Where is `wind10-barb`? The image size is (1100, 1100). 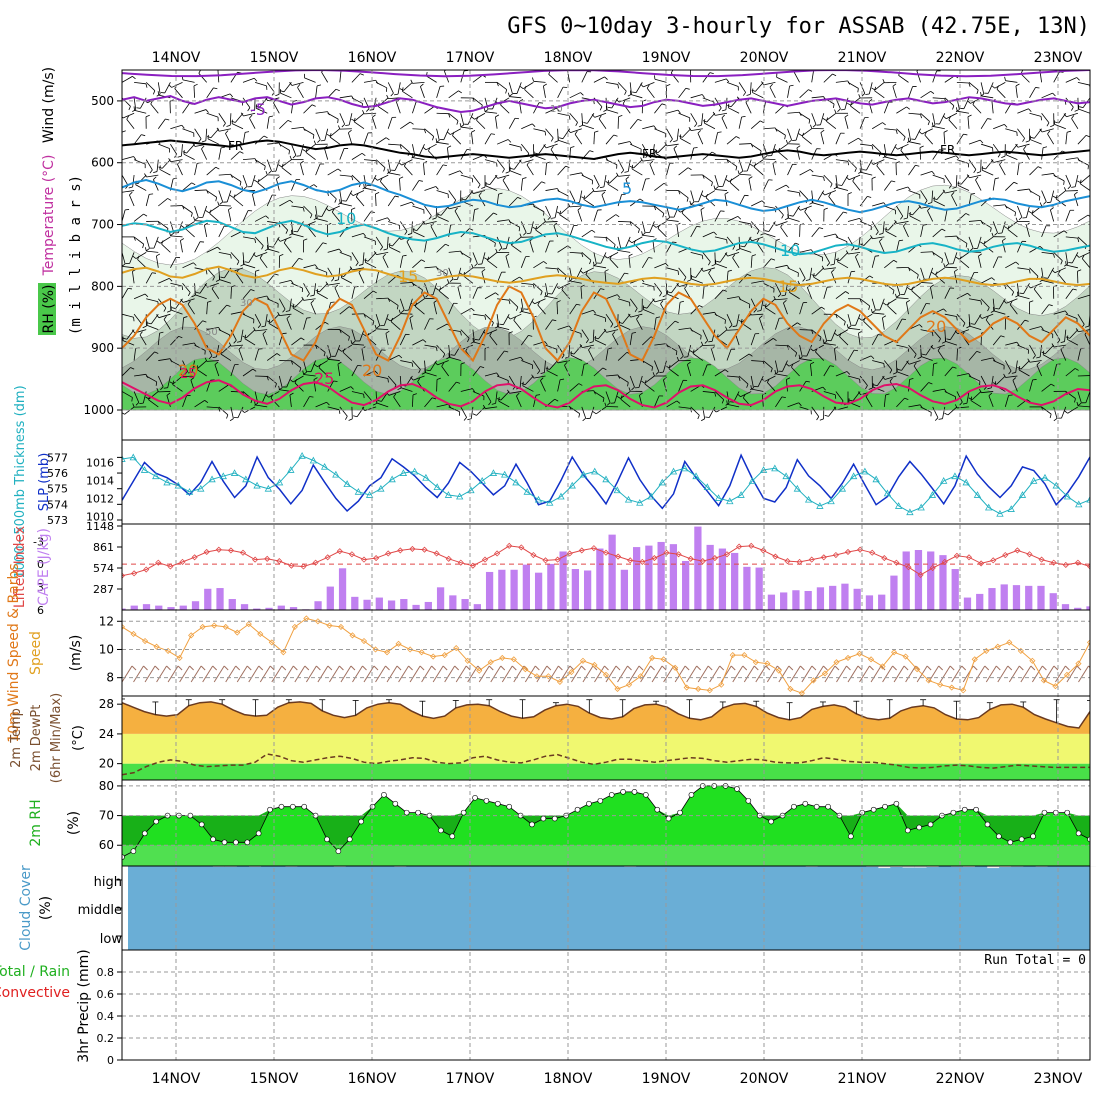
wind10-barb is located at coordinates (138, 674).